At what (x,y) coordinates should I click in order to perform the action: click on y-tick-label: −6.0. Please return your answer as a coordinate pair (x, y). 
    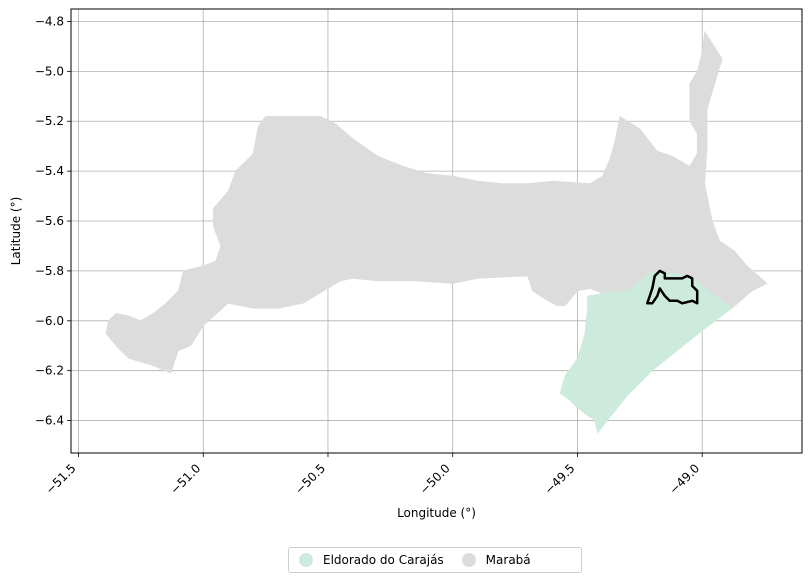
    Looking at the image, I should click on (49, 321).